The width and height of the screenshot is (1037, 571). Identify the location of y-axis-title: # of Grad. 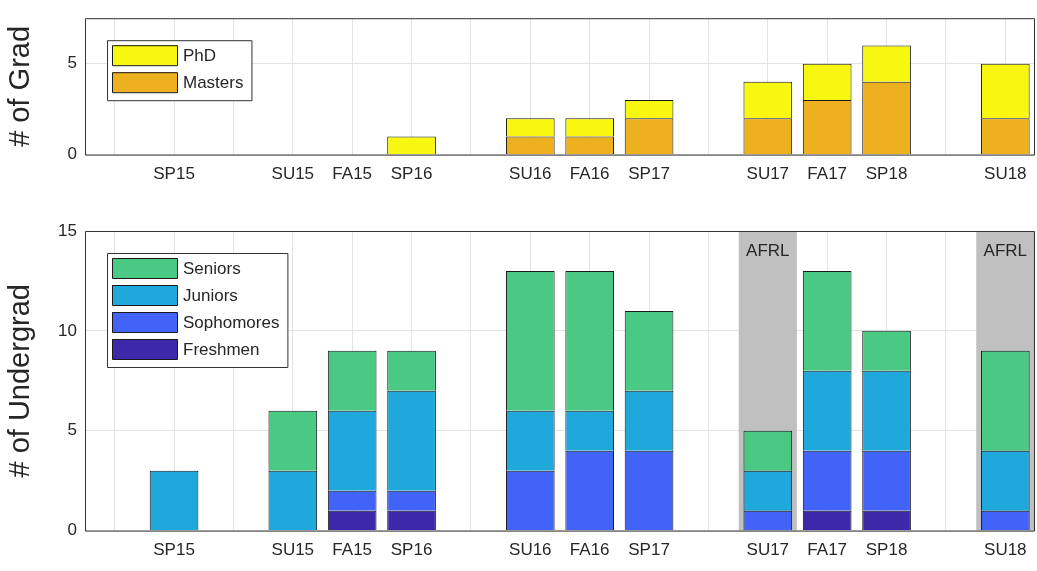
(19, 86).